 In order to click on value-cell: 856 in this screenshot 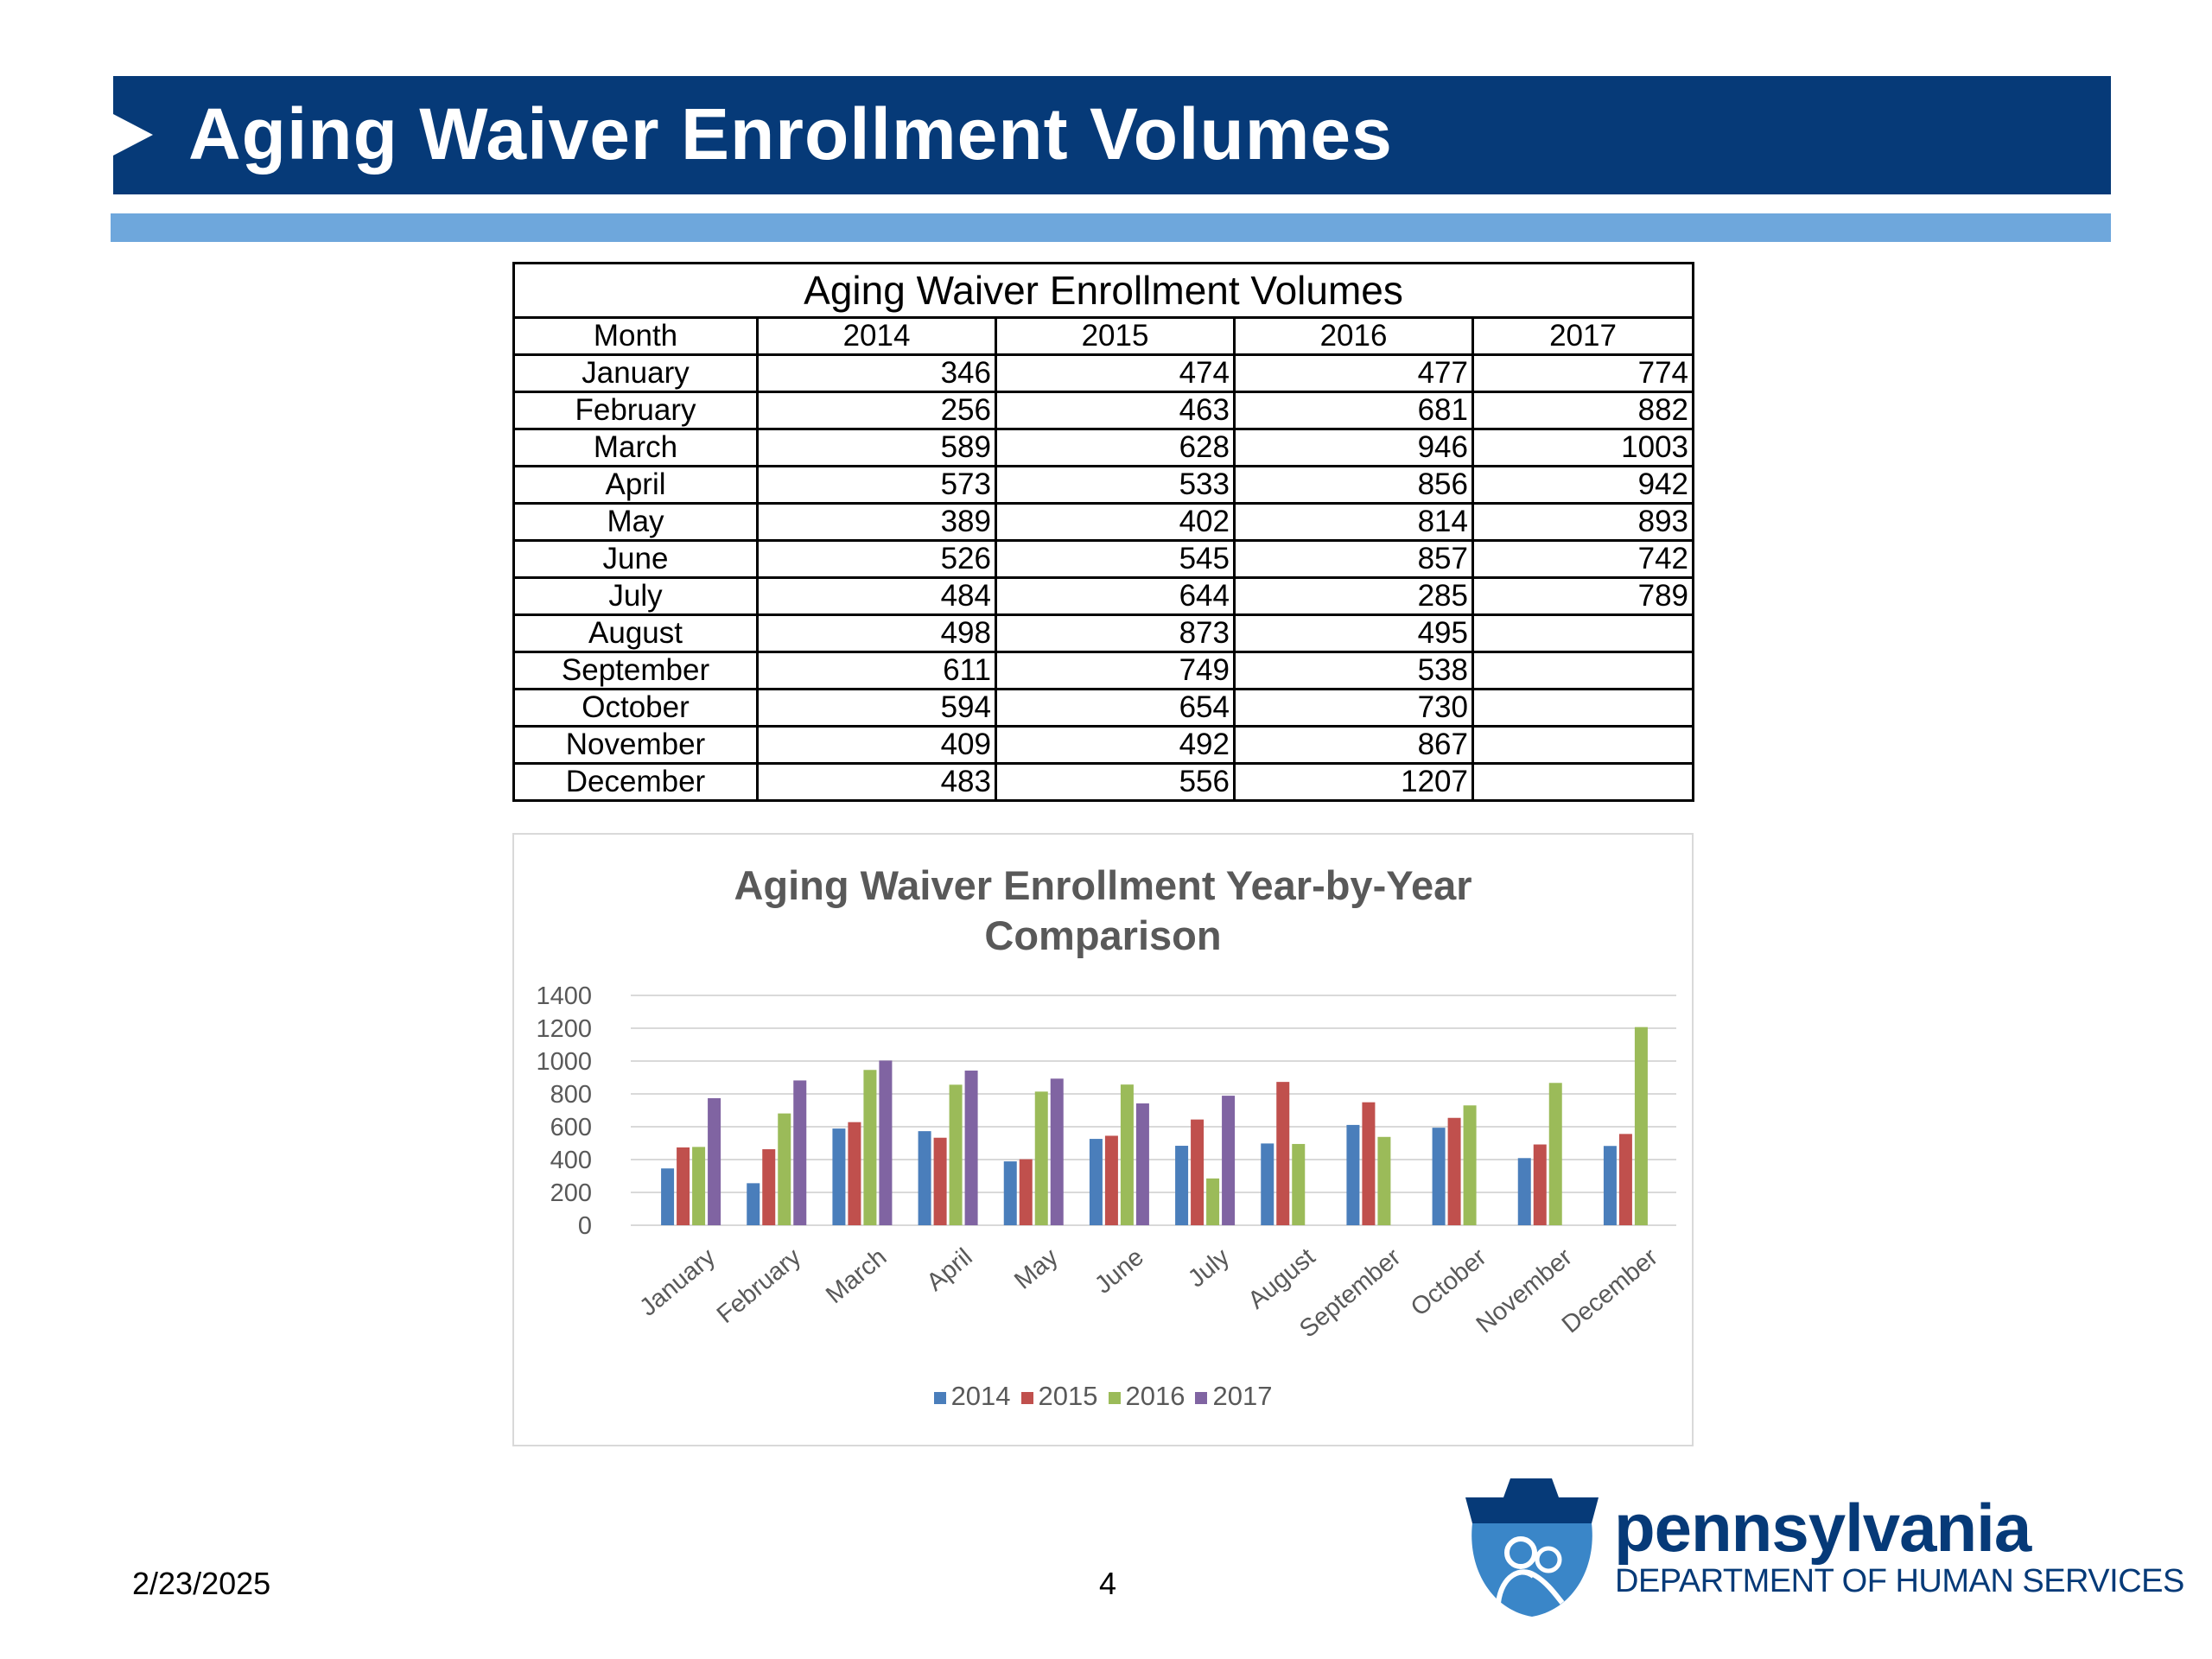, I will do `click(1353, 485)`.